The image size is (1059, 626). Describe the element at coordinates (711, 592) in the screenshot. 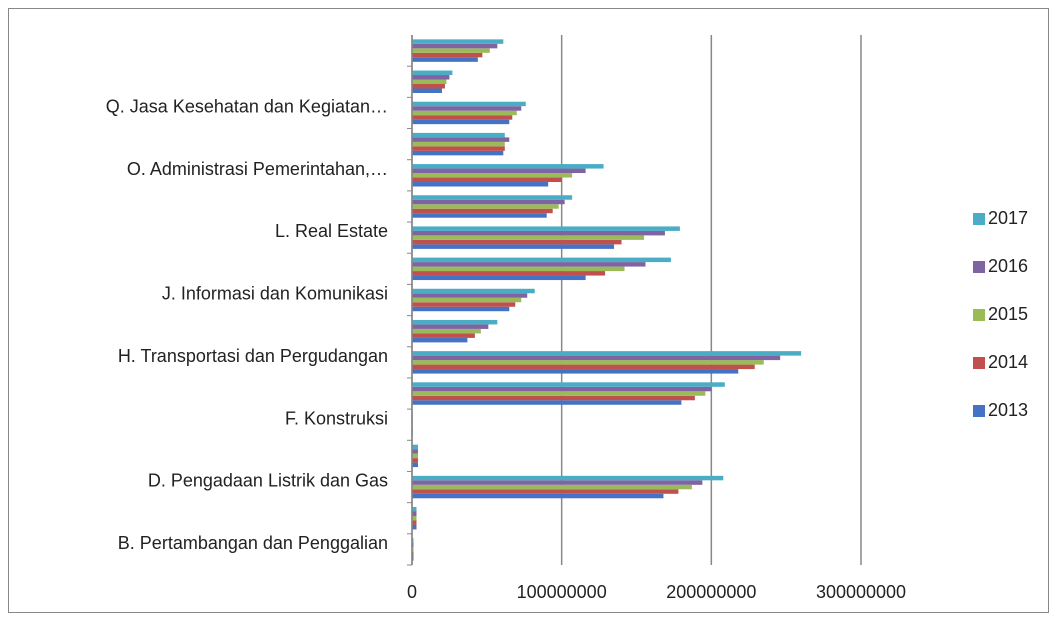

I see `x-tick-label: 200000000` at that location.